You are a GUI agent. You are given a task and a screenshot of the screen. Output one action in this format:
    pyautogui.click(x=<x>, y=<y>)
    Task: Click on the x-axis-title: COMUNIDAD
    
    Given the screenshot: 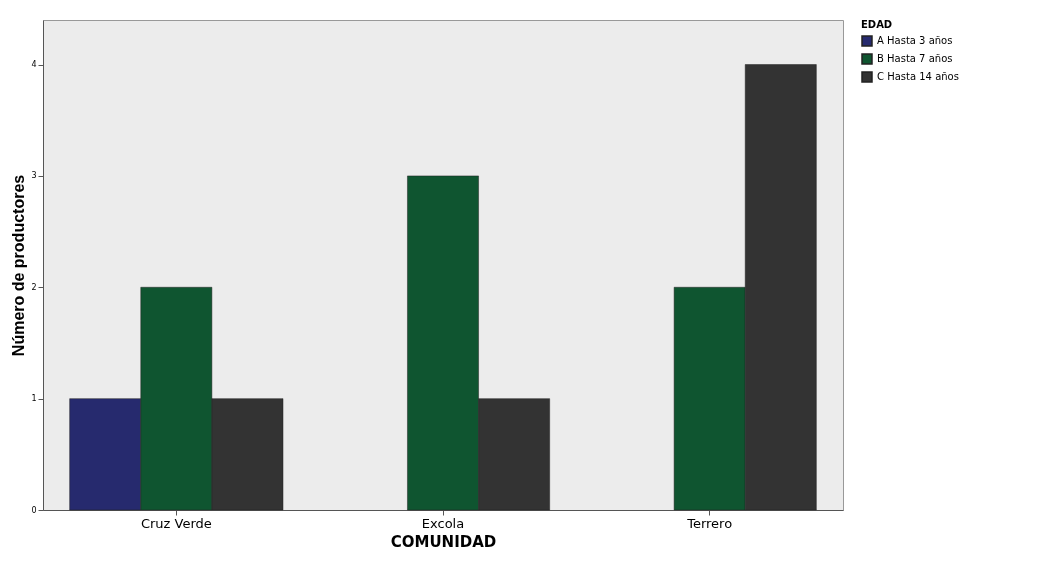 What is the action you would take?
    pyautogui.click(x=443, y=541)
    